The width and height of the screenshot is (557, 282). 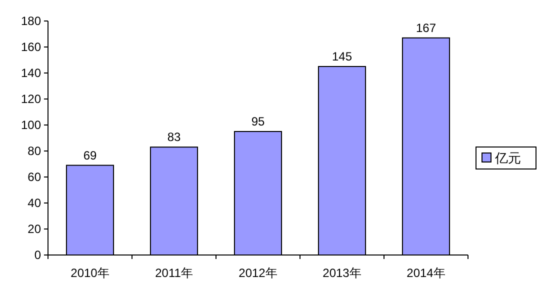 I want to click on data-label: 145, so click(x=342, y=57).